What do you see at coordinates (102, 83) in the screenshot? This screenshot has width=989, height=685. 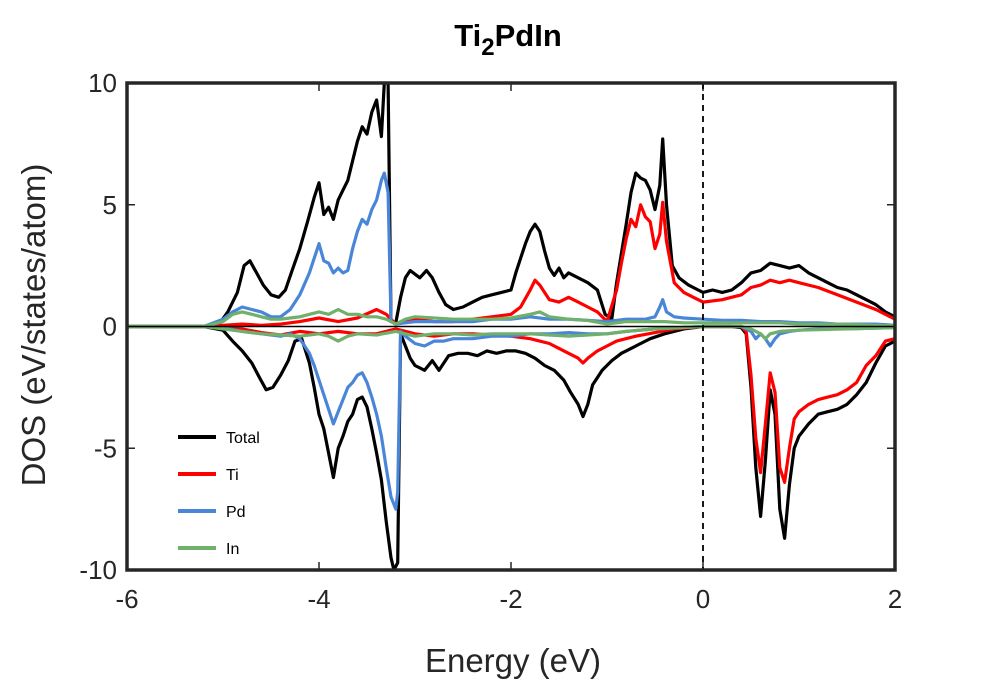 I see `y-tick-label: 10` at bounding box center [102, 83].